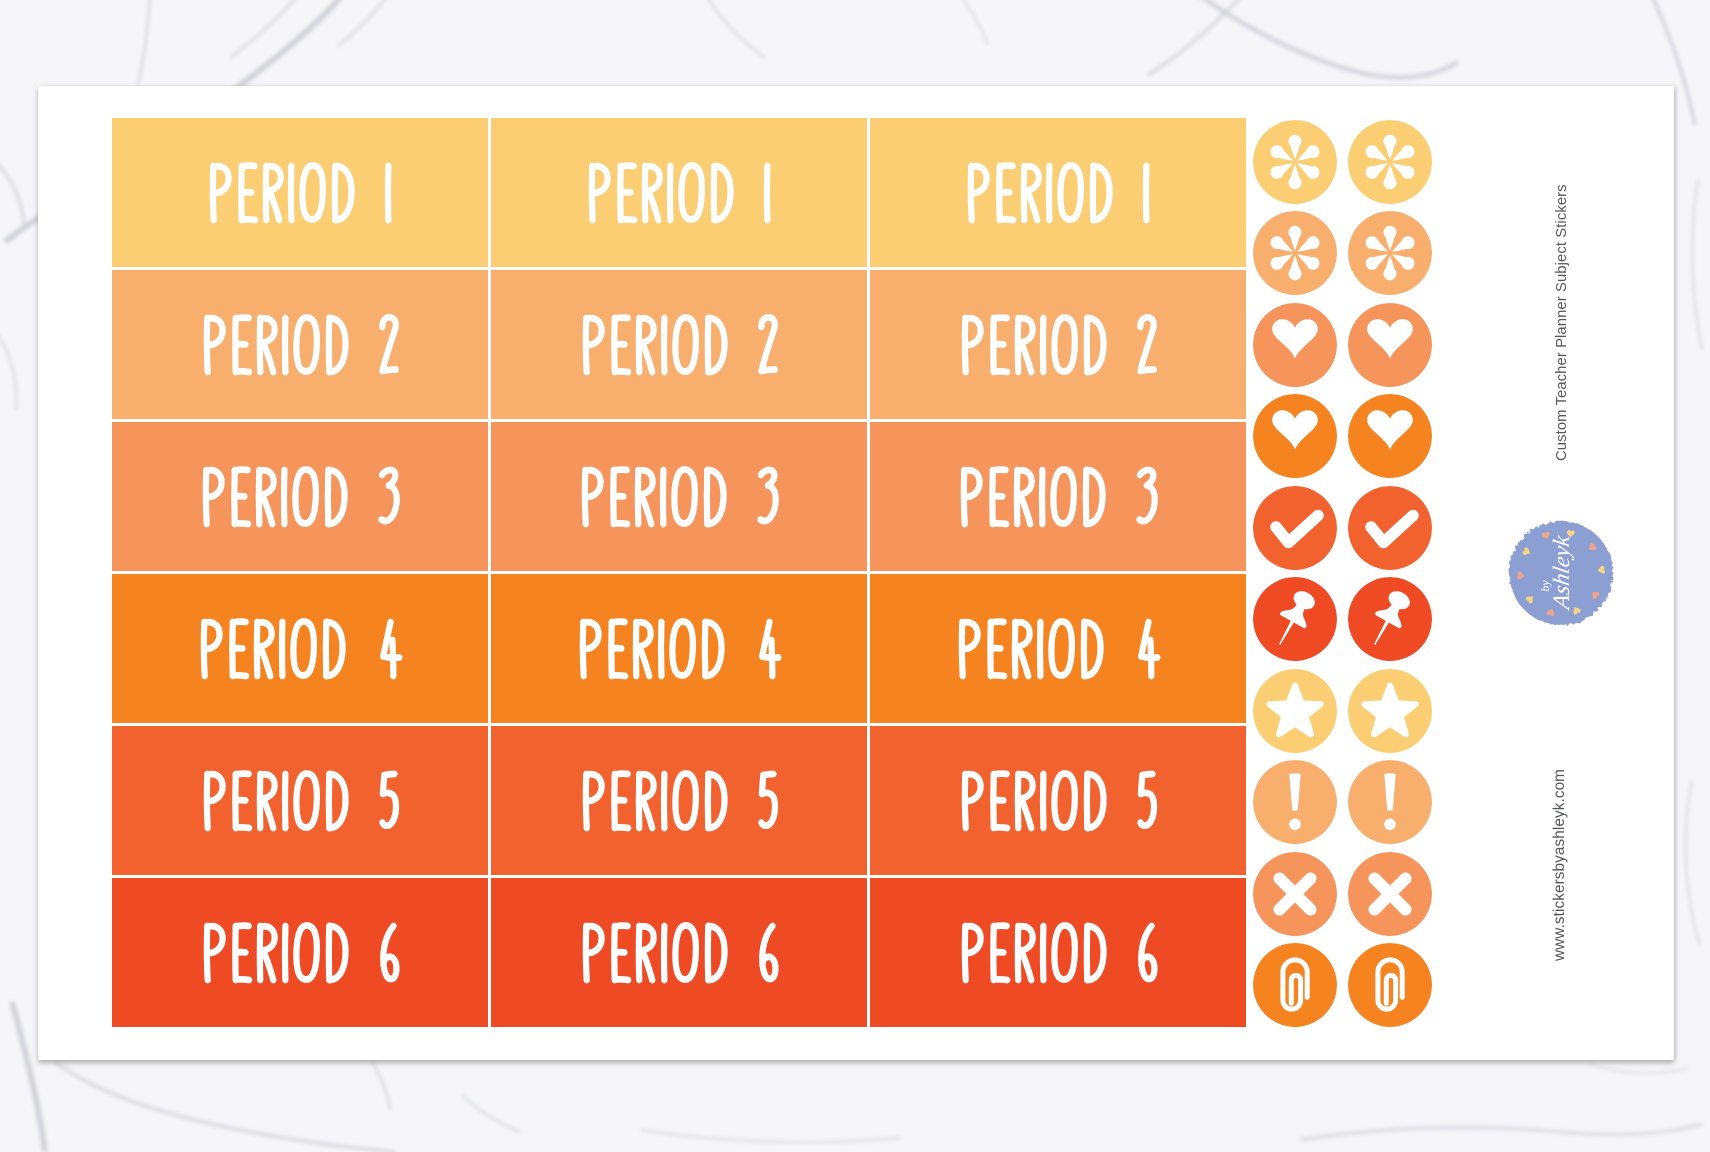 Image resolution: width=1710 pixels, height=1152 pixels. What do you see at coordinates (1562, 573) in the screenshot?
I see `svg-text: Ashleyk` at bounding box center [1562, 573].